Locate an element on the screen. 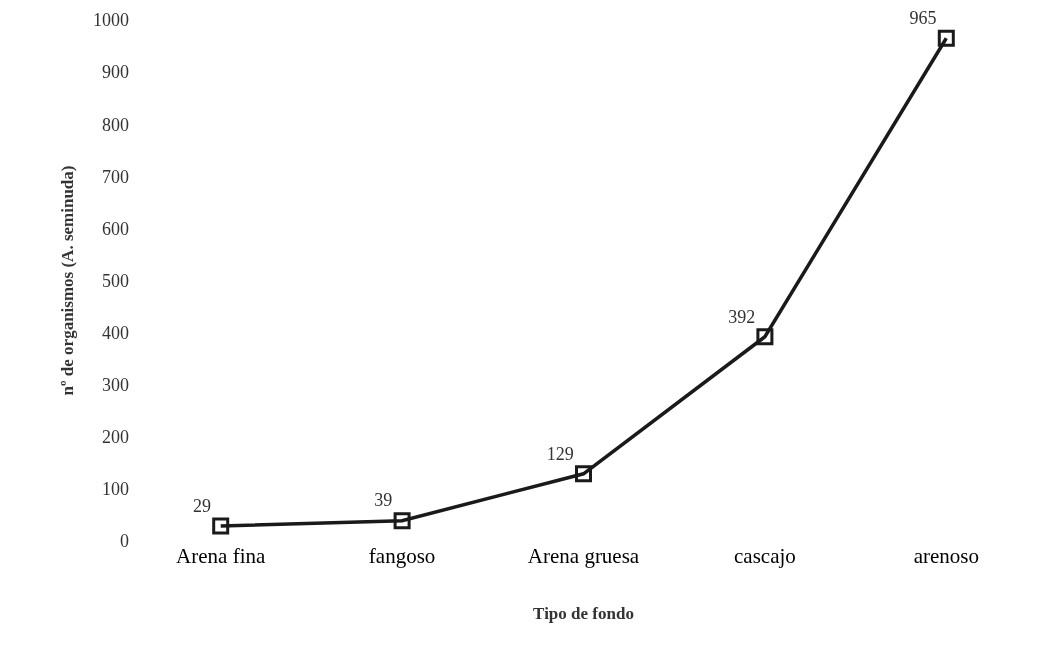 The width and height of the screenshot is (1047, 646). y-axis-title: nº de organismos (A. seminuda) is located at coordinates (67, 280).